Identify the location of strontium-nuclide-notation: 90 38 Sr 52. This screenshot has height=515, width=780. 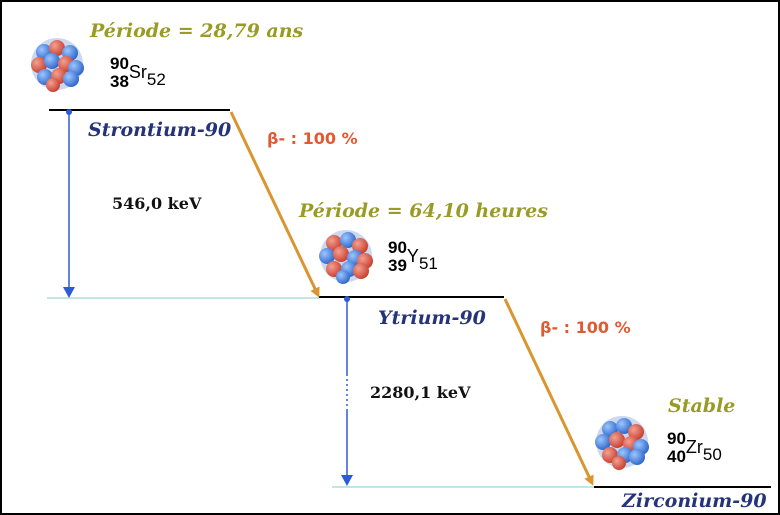
(138, 73).